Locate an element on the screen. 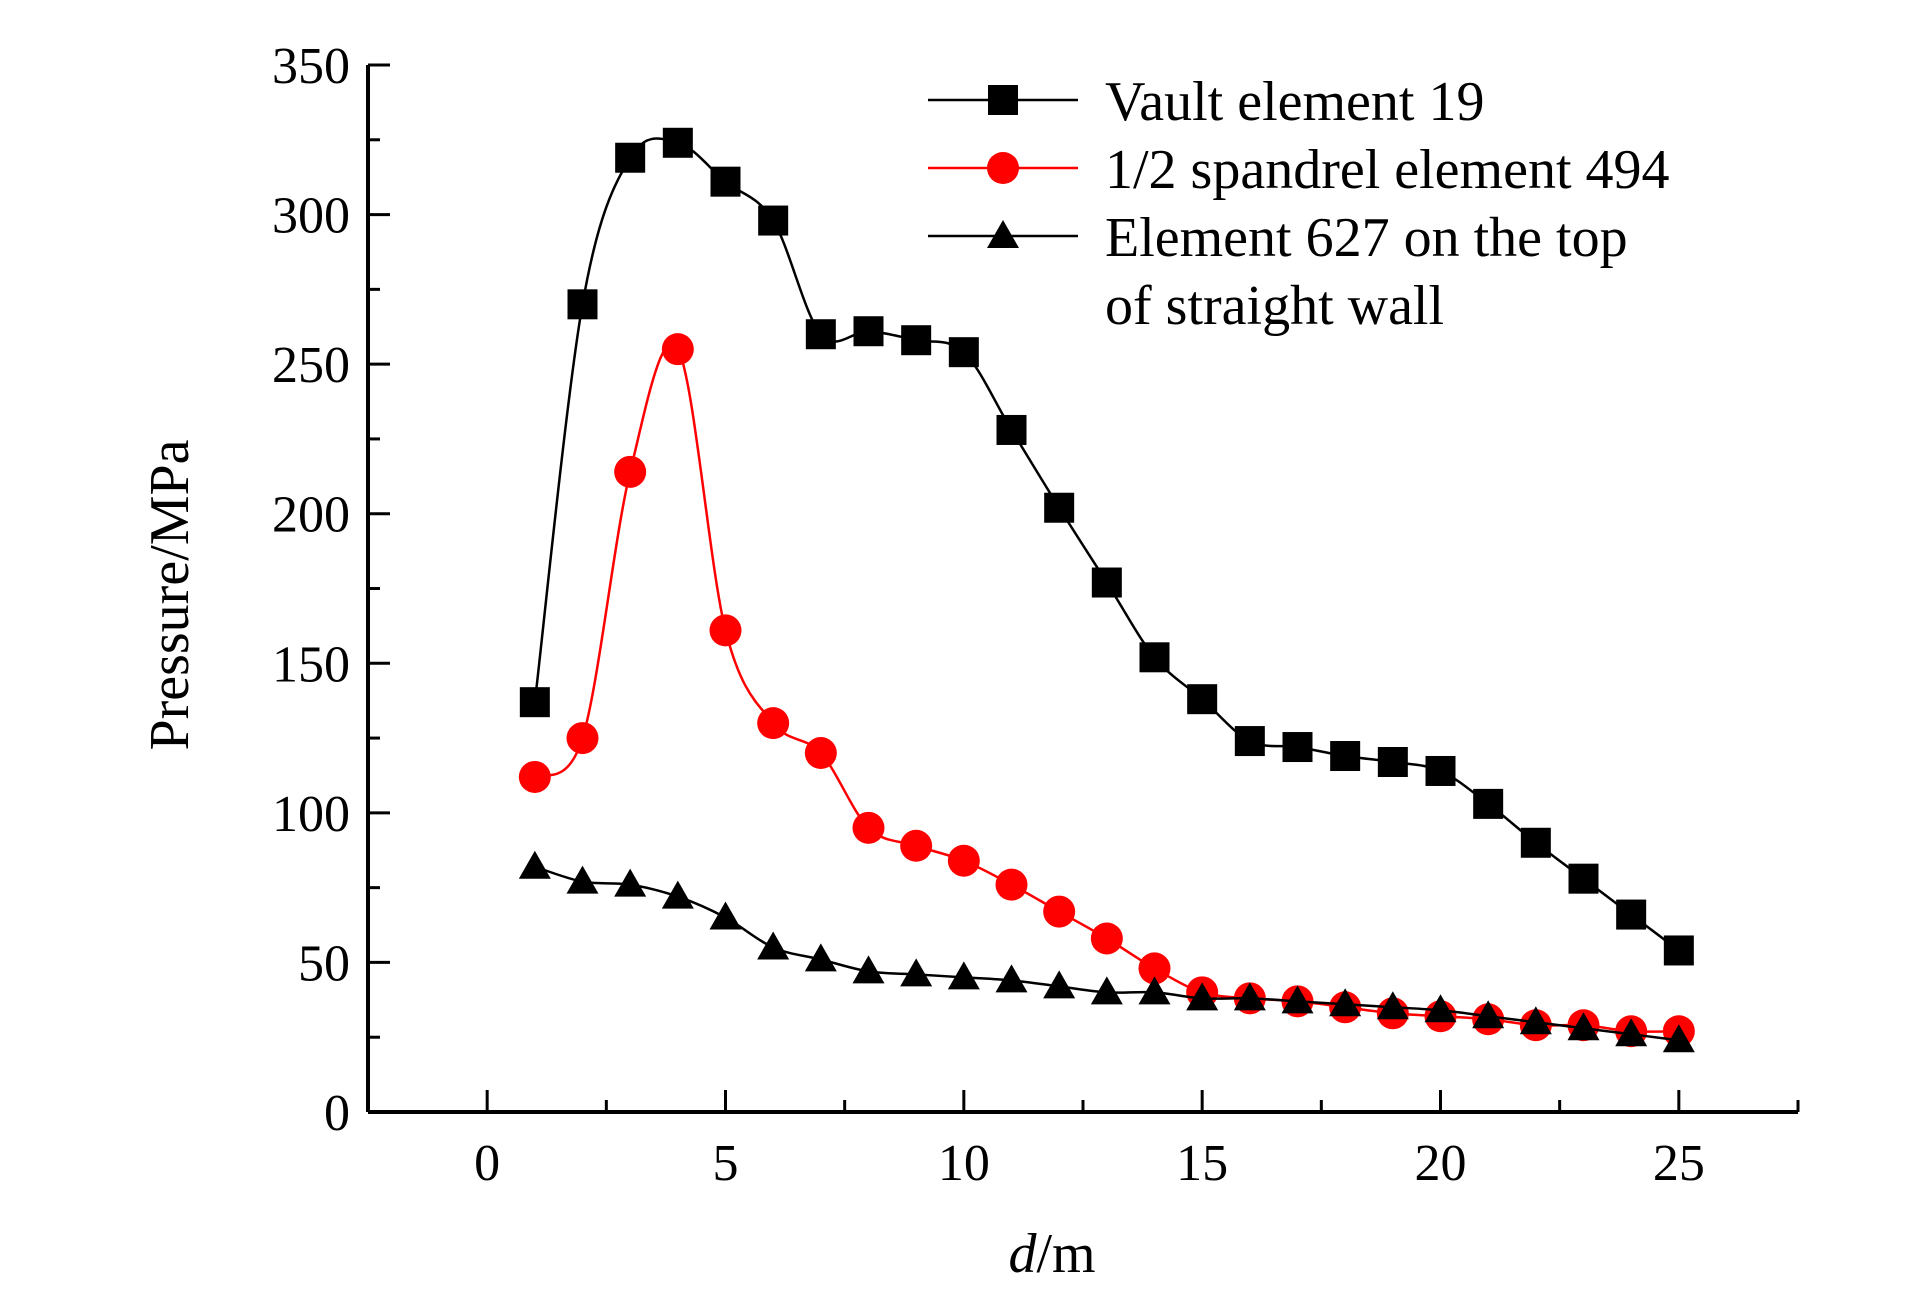 The width and height of the screenshot is (1923, 1304). legend-label: Vault element 19 is located at coordinates (1294, 102).